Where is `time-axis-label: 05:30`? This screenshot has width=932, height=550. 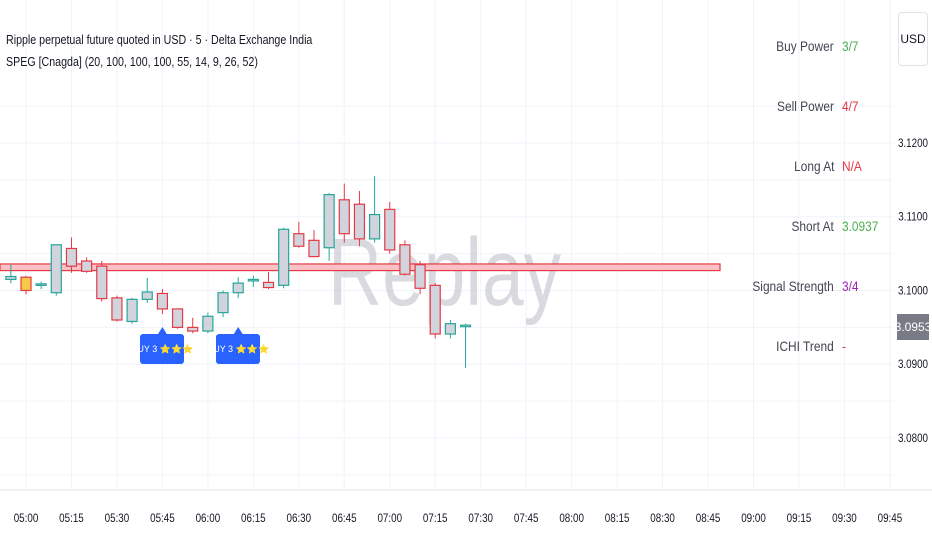
time-axis-label: 05:30 is located at coordinates (117, 518).